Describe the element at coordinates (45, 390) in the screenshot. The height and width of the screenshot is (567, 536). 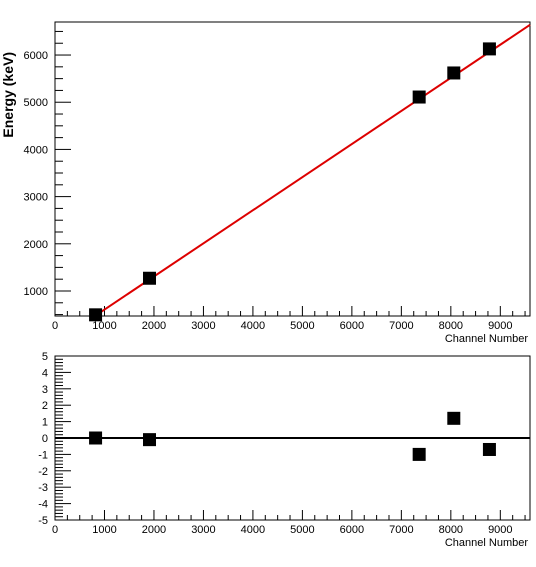
I see `y-tick-label: 3` at that location.